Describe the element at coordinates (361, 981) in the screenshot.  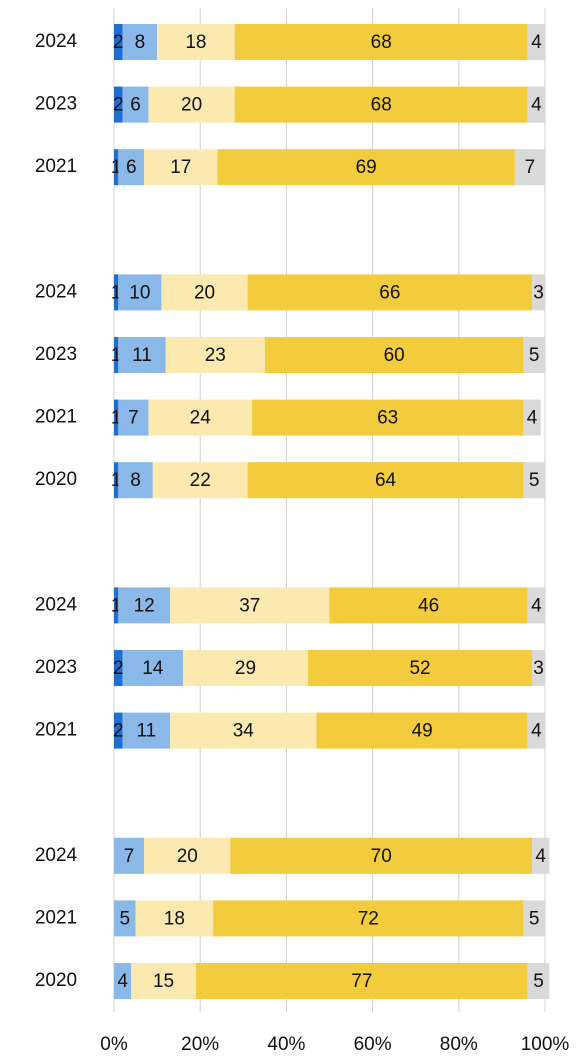
I see `data-label: 77` at that location.